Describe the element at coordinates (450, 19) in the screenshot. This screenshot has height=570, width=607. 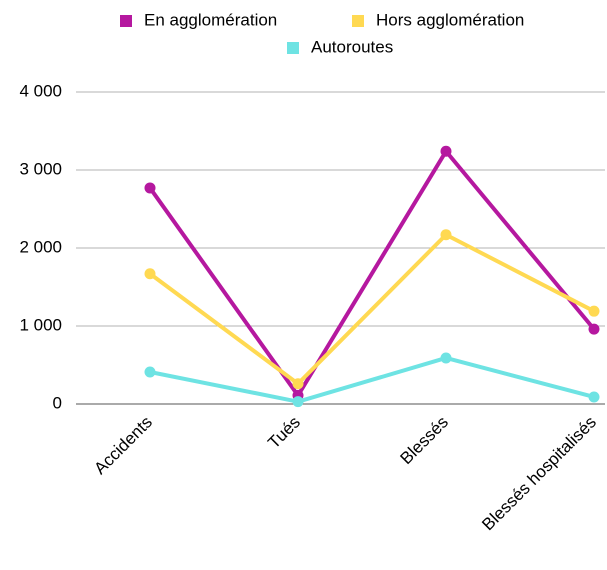
I see `legend-label: Hors agglomération` at that location.